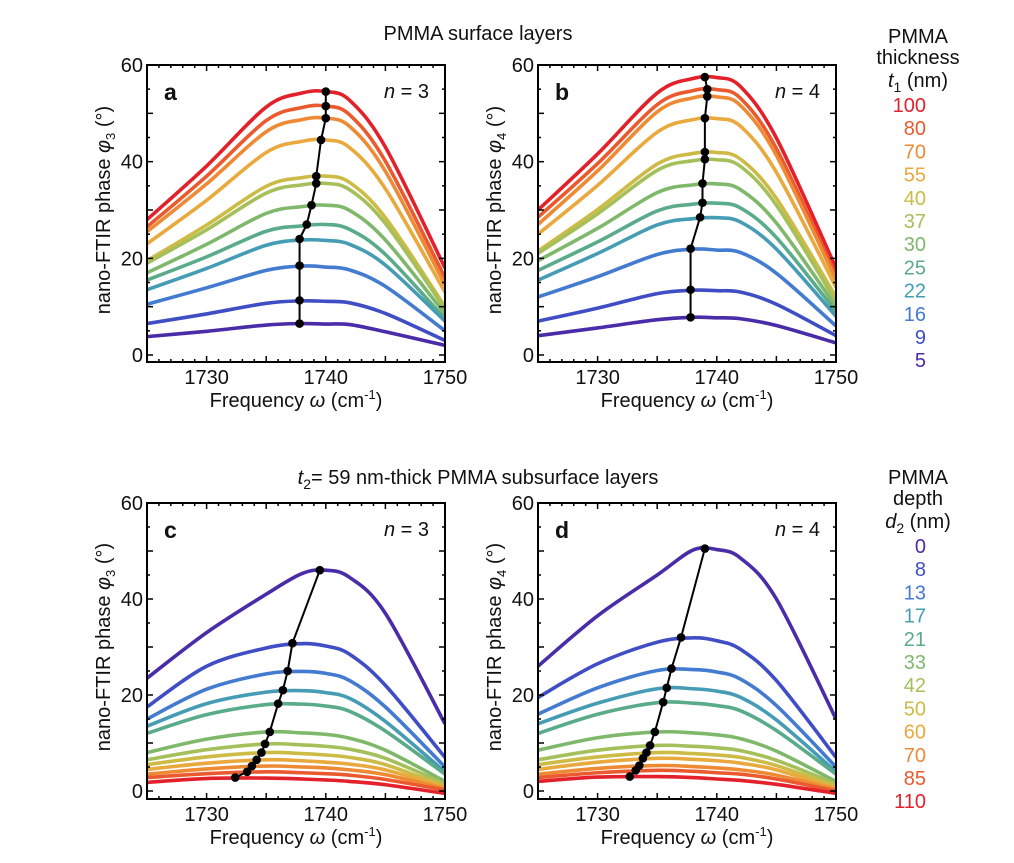 The image size is (1014, 863). Describe the element at coordinates (170, 92) in the screenshot. I see `panel-letter: a` at that location.